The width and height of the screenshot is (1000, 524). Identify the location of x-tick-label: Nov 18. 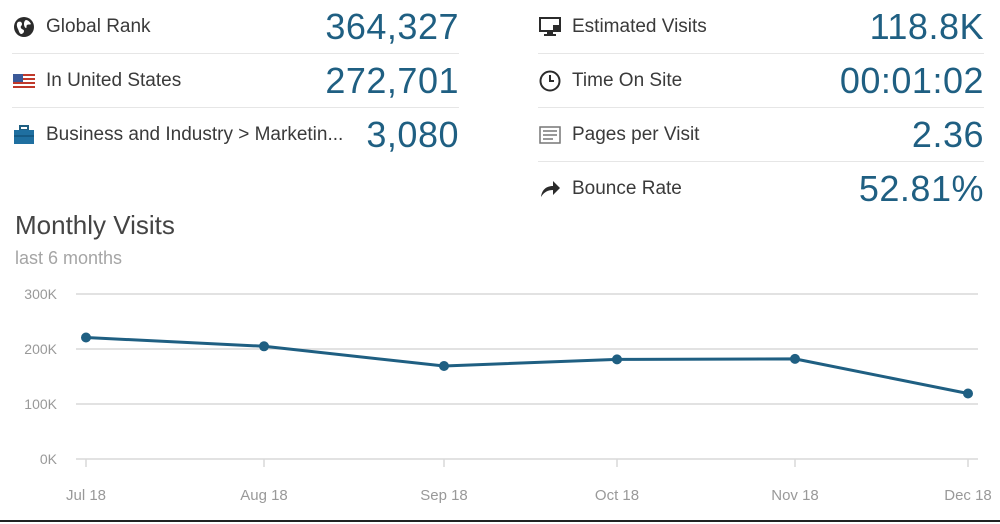
(795, 495).